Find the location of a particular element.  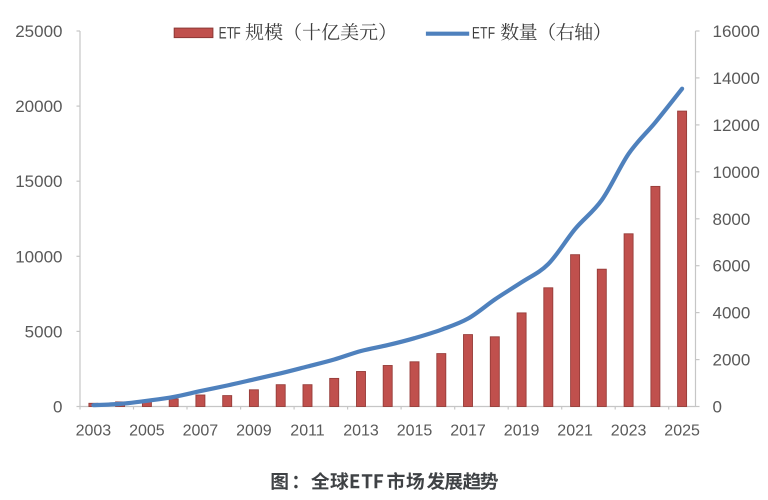

svg-text: 2007 is located at coordinates (201, 431).